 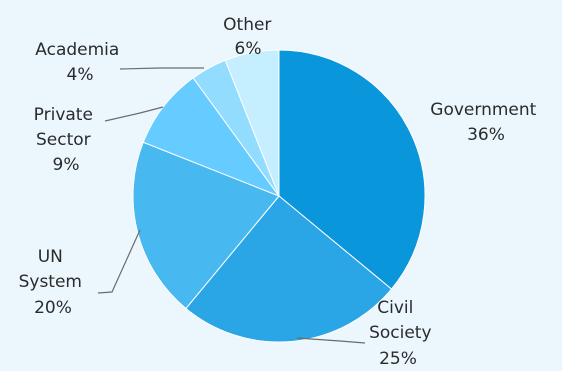 What do you see at coordinates (398, 359) in the screenshot?
I see `slice-pct-civil-society: 25%` at bounding box center [398, 359].